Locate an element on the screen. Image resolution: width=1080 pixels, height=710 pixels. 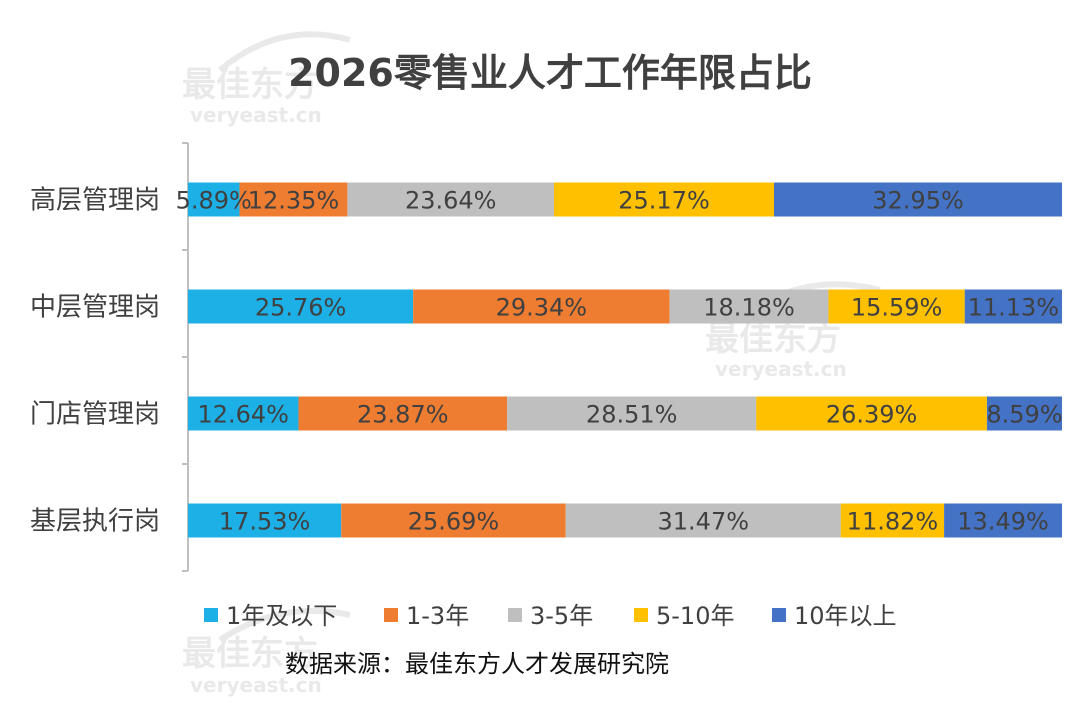
data-label: 29.34% is located at coordinates (542, 308).